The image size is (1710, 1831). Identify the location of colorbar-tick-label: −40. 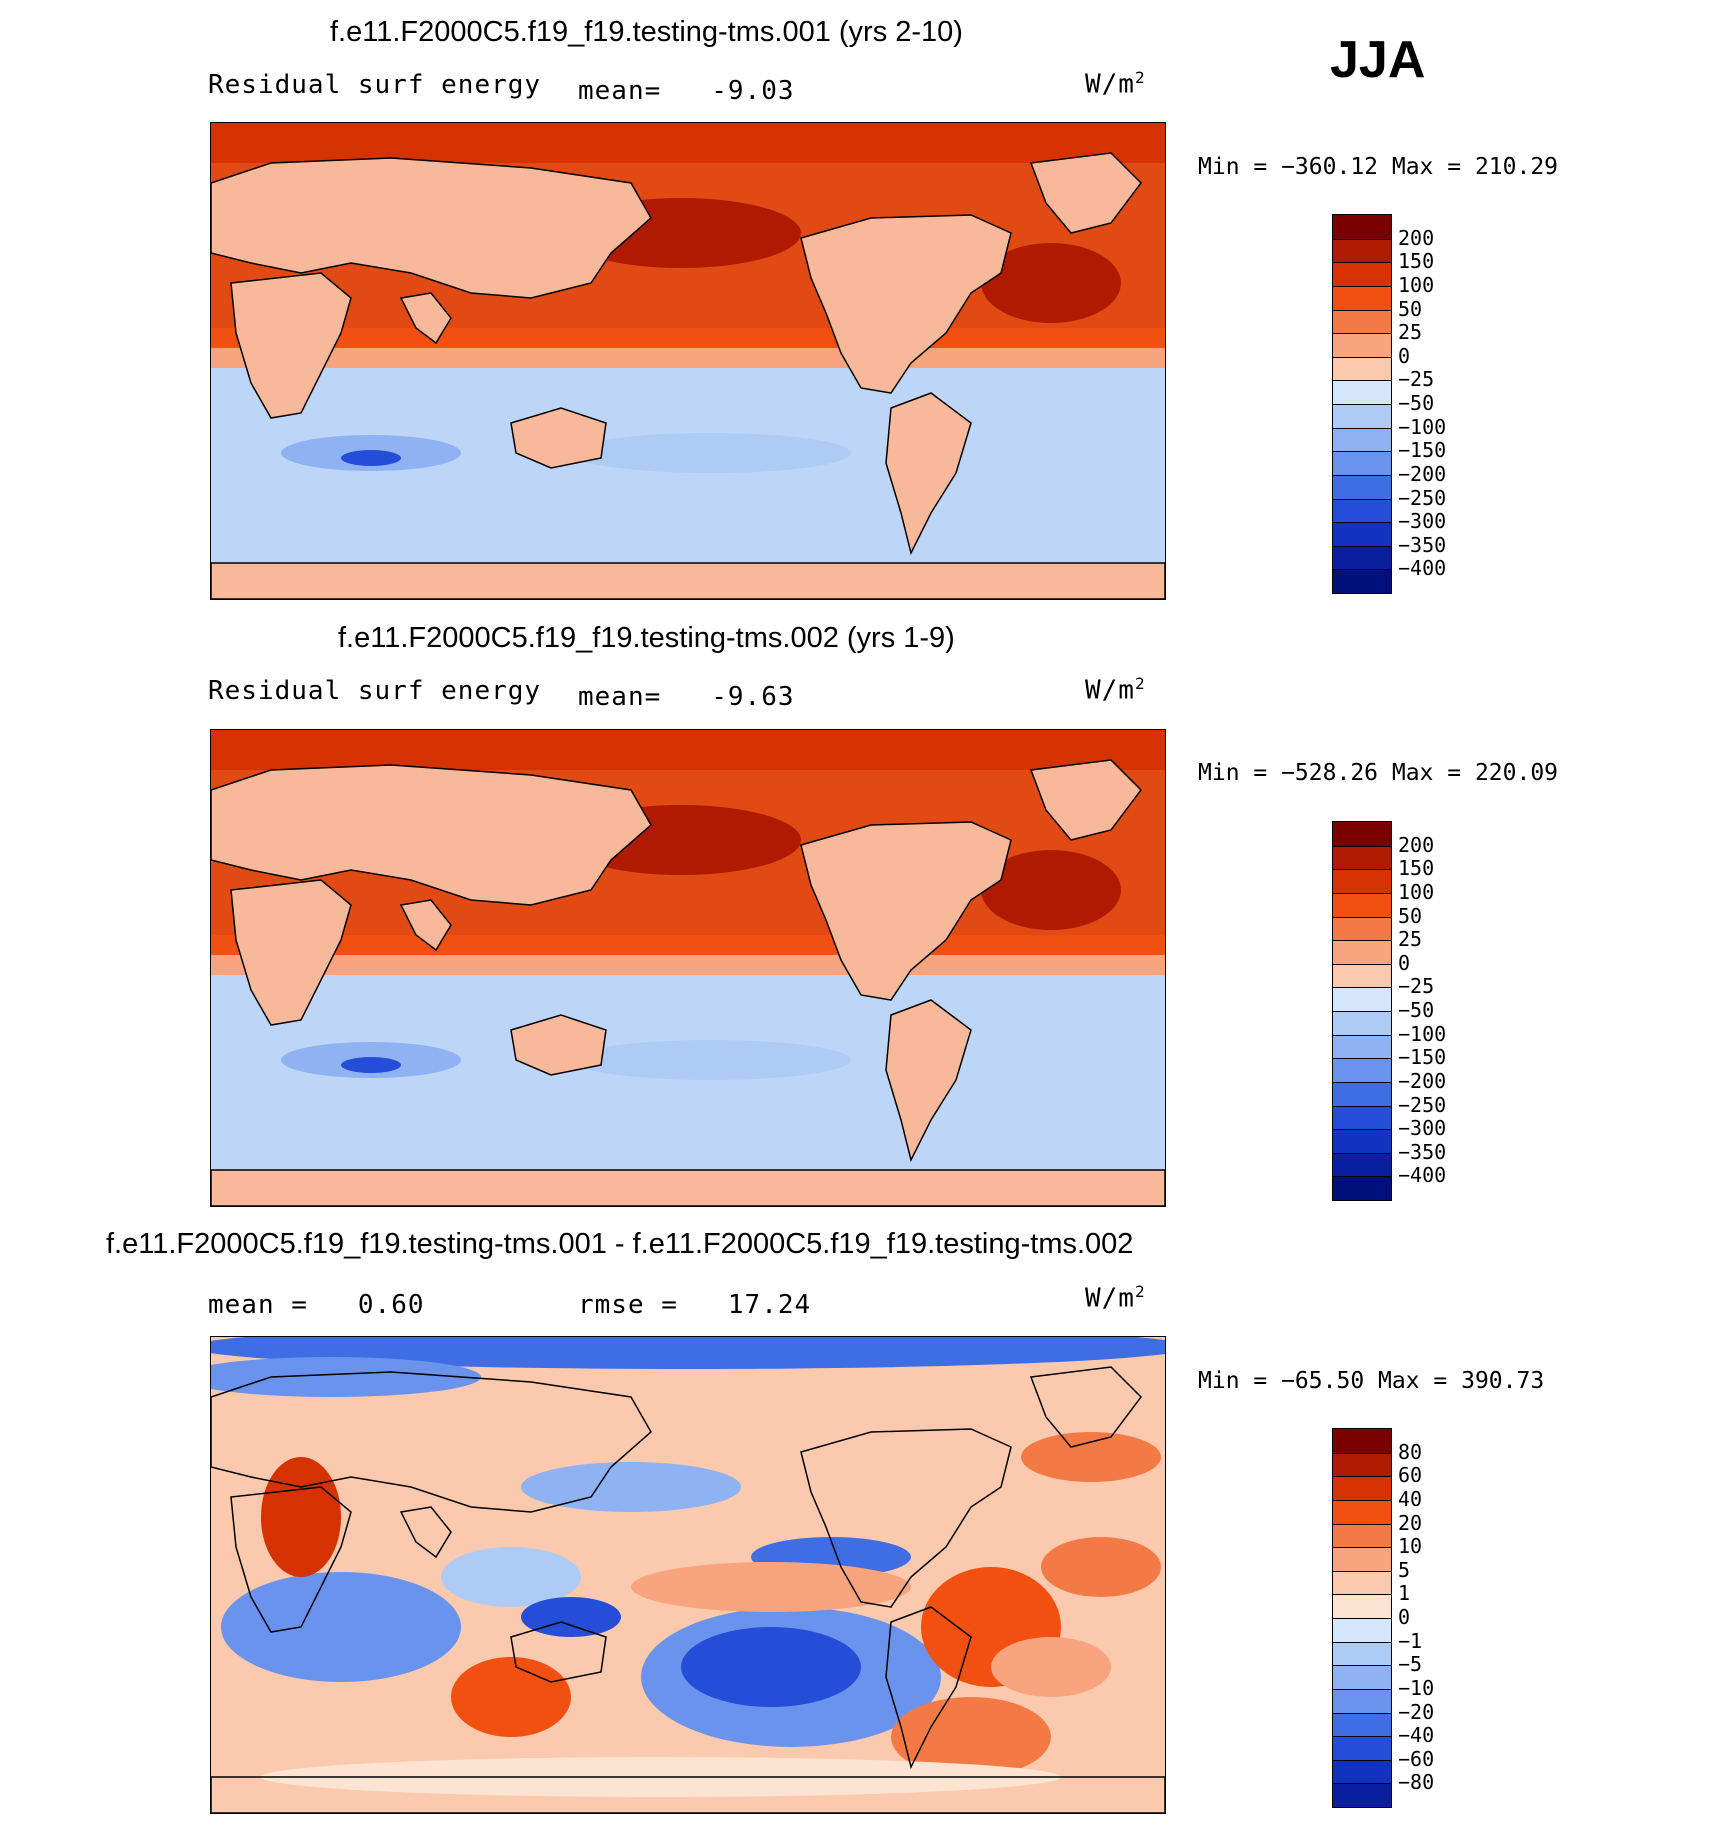
(1416, 1735).